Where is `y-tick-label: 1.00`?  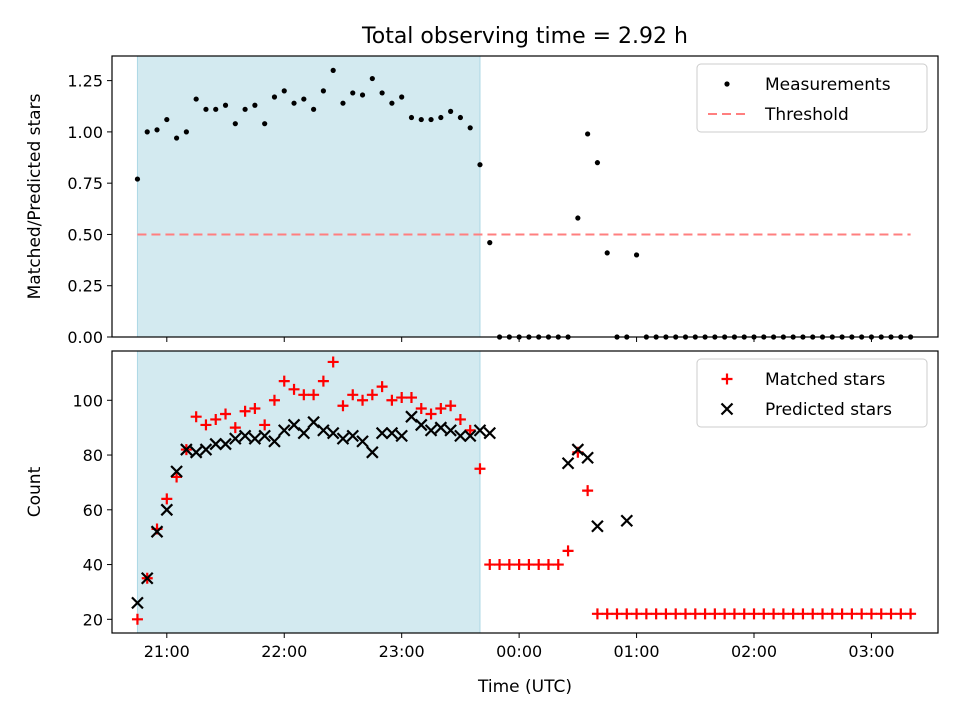
y-tick-label: 1.00 is located at coordinates (85, 132).